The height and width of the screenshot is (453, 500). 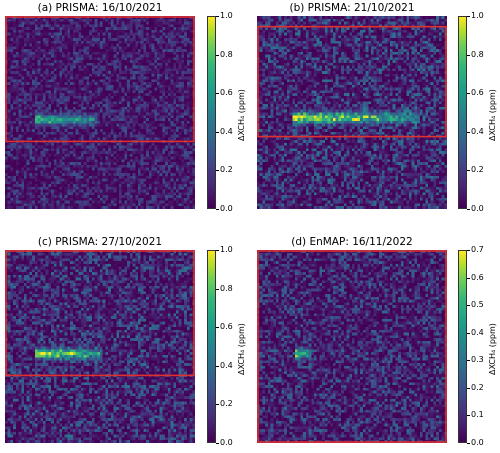 What do you see at coordinates (477, 415) in the screenshot?
I see `colorbar-tick-label: 0.1` at bounding box center [477, 415].